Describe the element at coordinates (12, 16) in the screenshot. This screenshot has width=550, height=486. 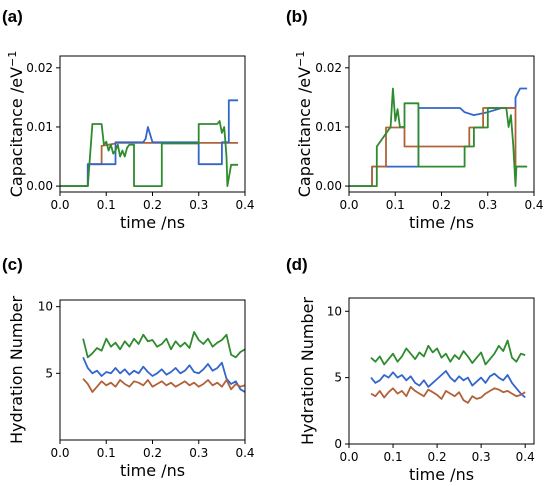
I see `panel-label: (a)` at that location.